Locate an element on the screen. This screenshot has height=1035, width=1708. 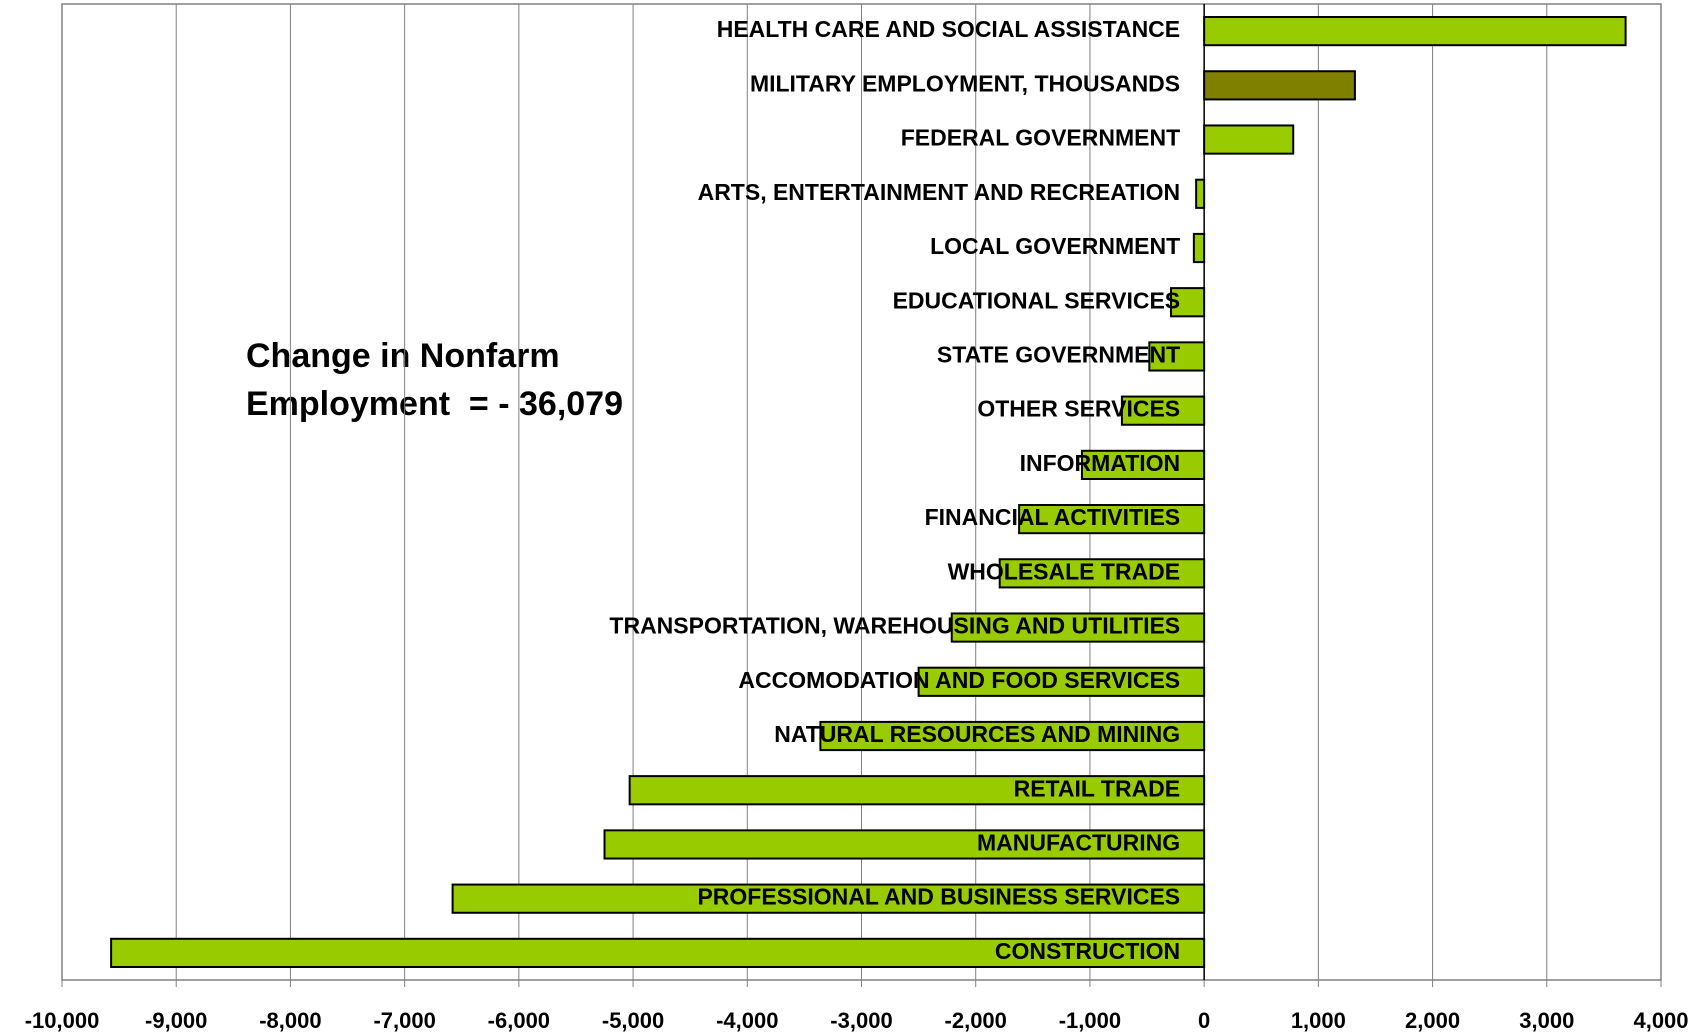
x-tick-label: -2,000 is located at coordinates (976, 1020).